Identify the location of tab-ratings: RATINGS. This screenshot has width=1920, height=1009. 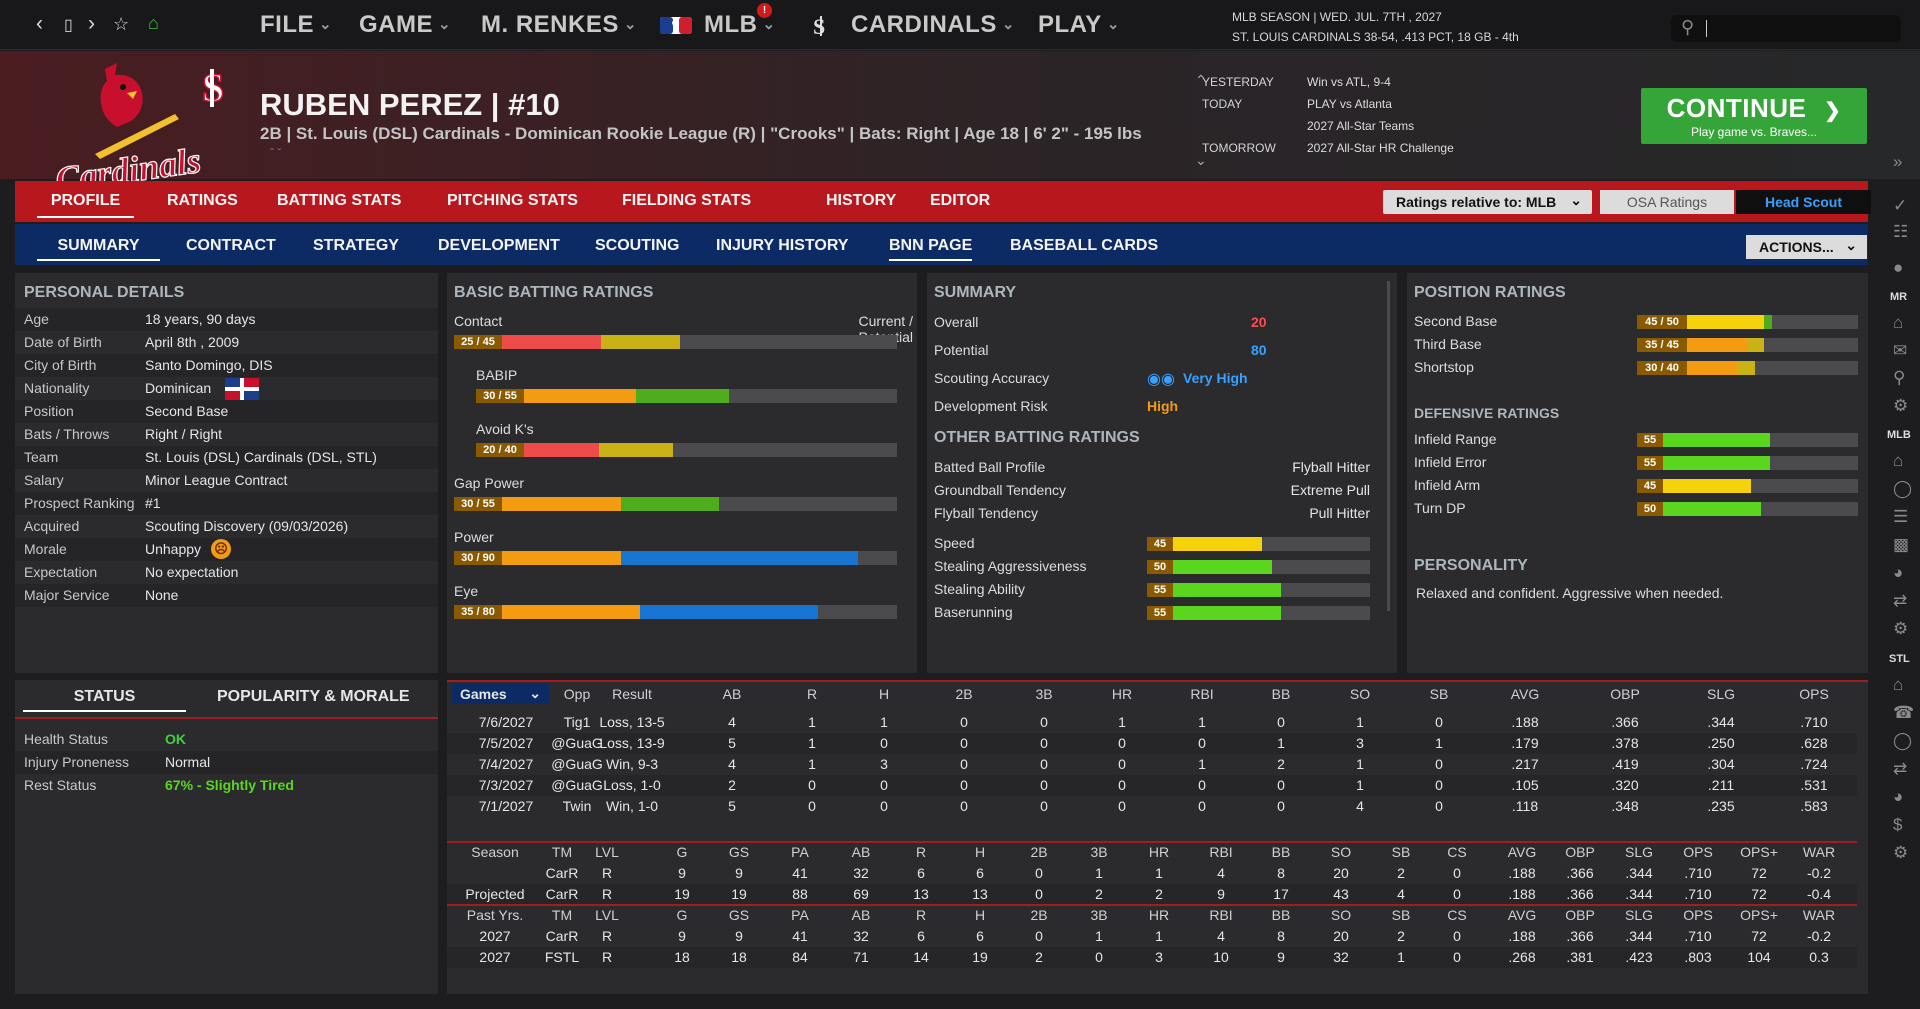
(202, 200).